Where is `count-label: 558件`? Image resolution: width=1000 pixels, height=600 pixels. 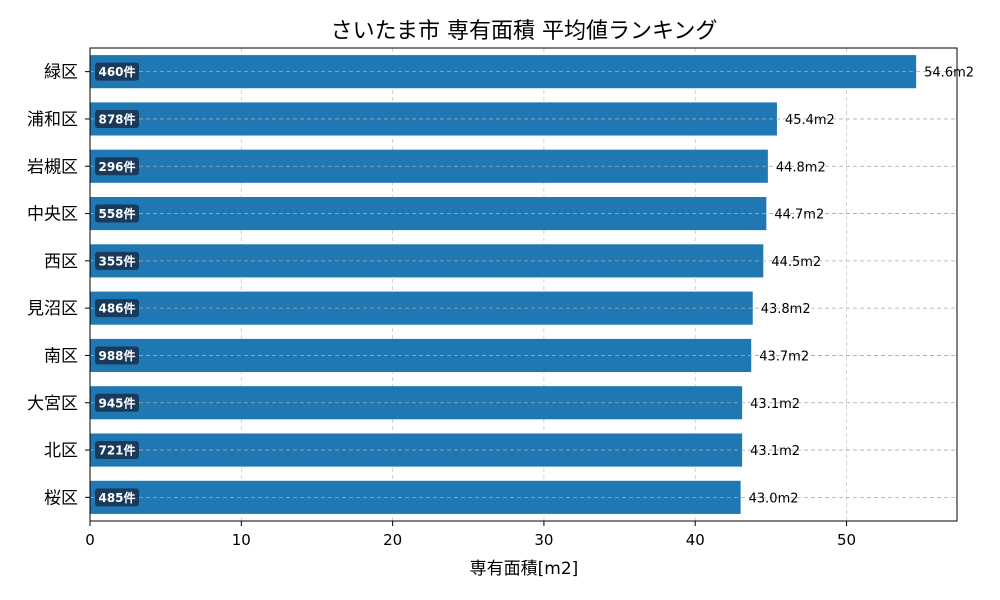
count-label: 558件 is located at coordinates (116, 213).